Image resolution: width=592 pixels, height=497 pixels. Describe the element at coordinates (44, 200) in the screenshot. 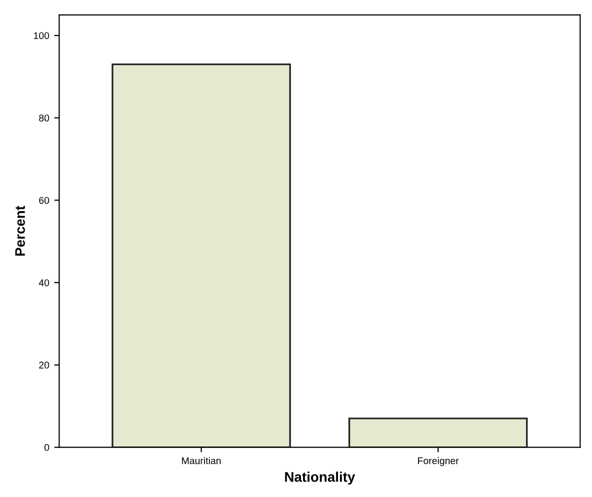

I see `y-tick-label: 60` at that location.